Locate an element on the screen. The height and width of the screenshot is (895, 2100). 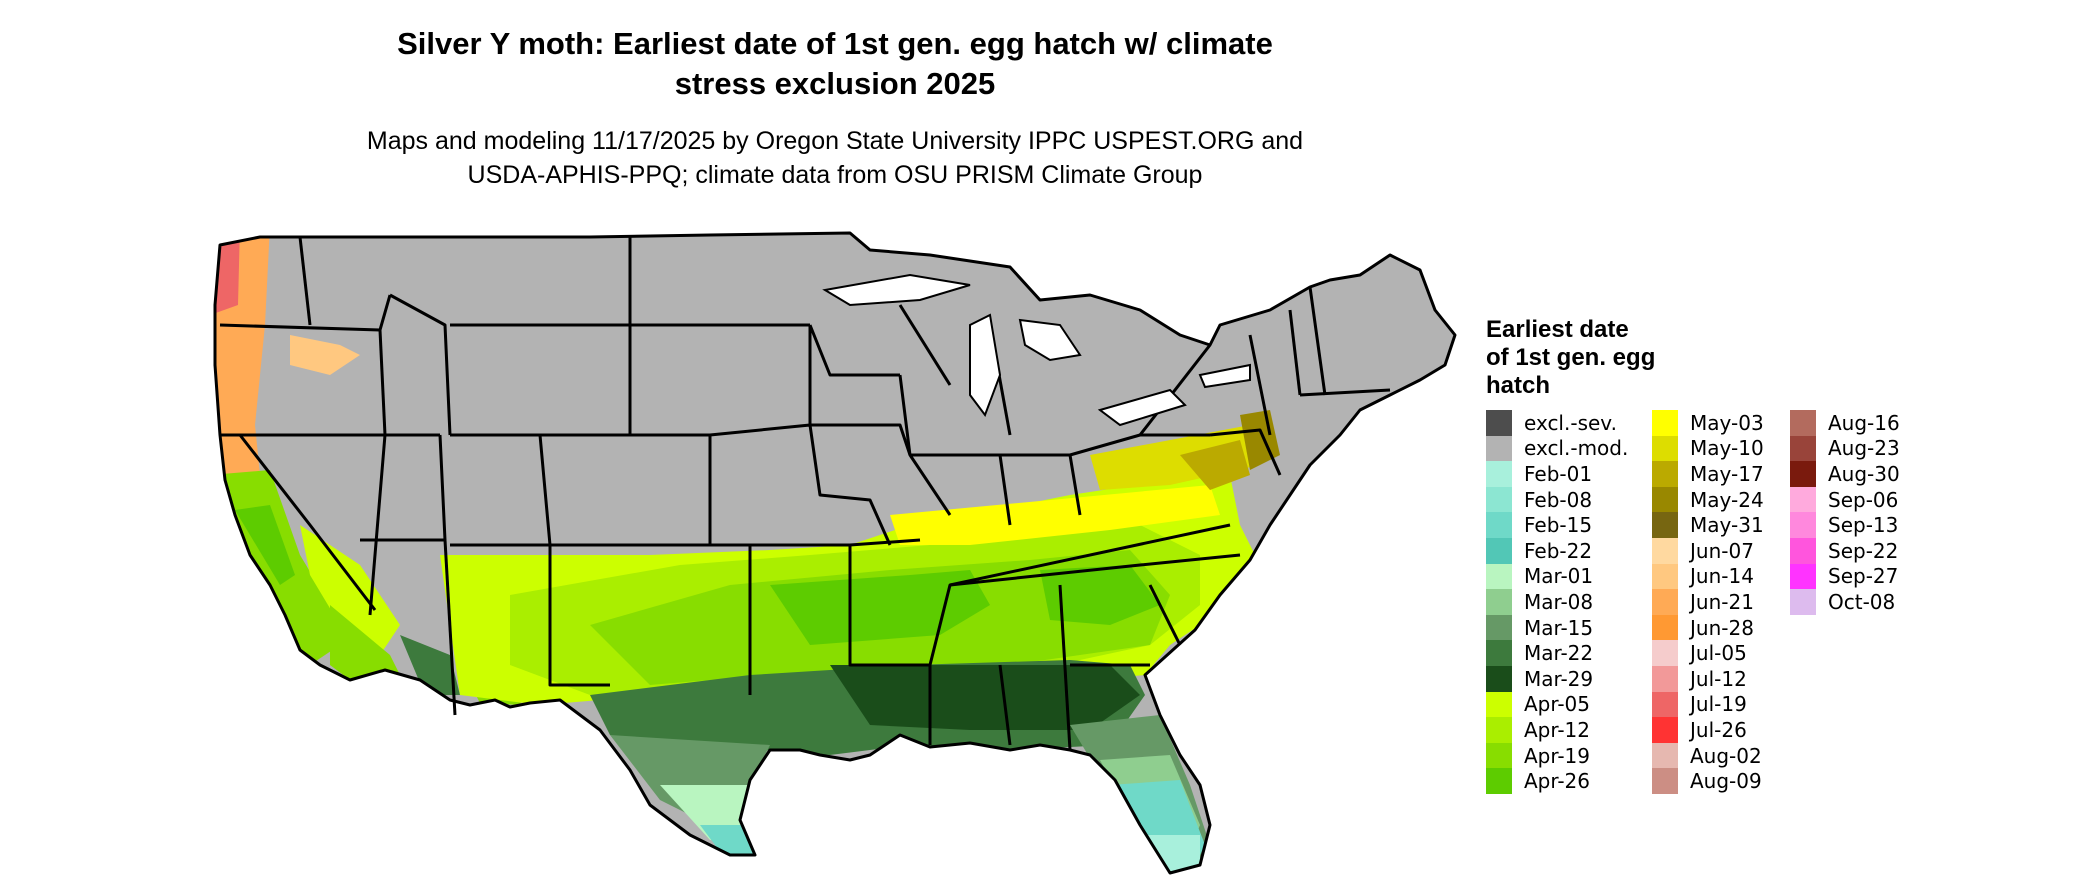
legend-label: Sep-27 is located at coordinates (1863, 576).